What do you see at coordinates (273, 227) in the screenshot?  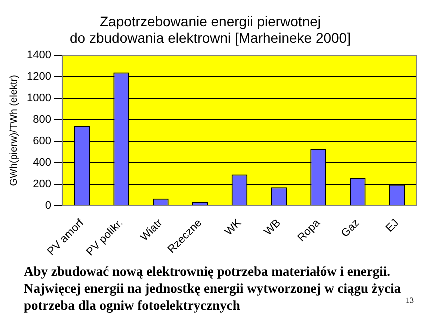 I see `x-tick-label: WB` at bounding box center [273, 227].